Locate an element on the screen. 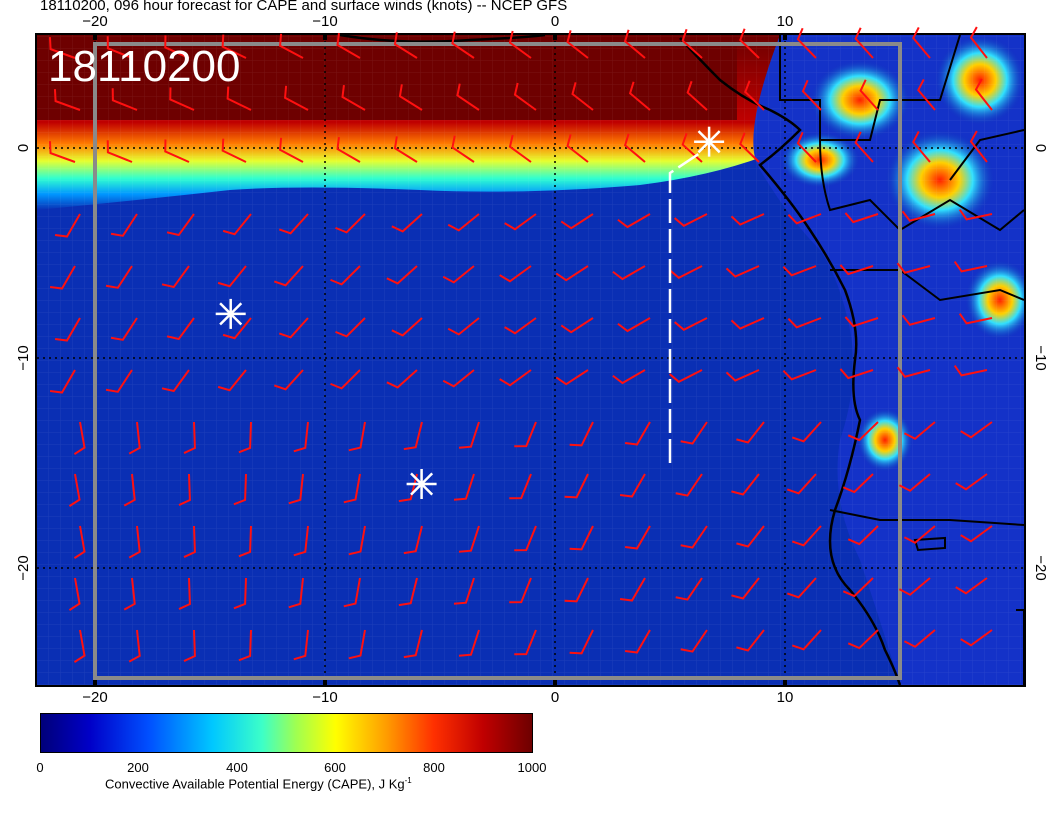 The height and width of the screenshot is (816, 1056). colorbar-tick-0: 0 is located at coordinates (40, 767).